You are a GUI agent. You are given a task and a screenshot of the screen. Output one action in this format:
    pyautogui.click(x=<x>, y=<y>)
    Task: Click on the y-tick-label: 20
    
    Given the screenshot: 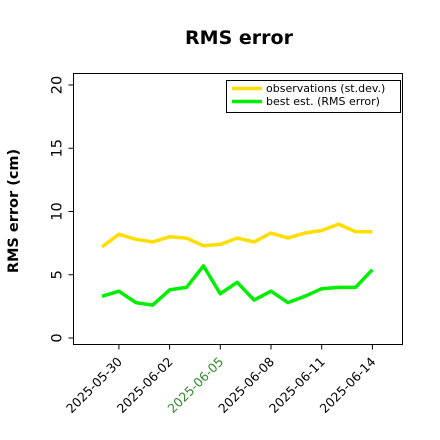 What is the action you would take?
    pyautogui.click(x=58, y=85)
    